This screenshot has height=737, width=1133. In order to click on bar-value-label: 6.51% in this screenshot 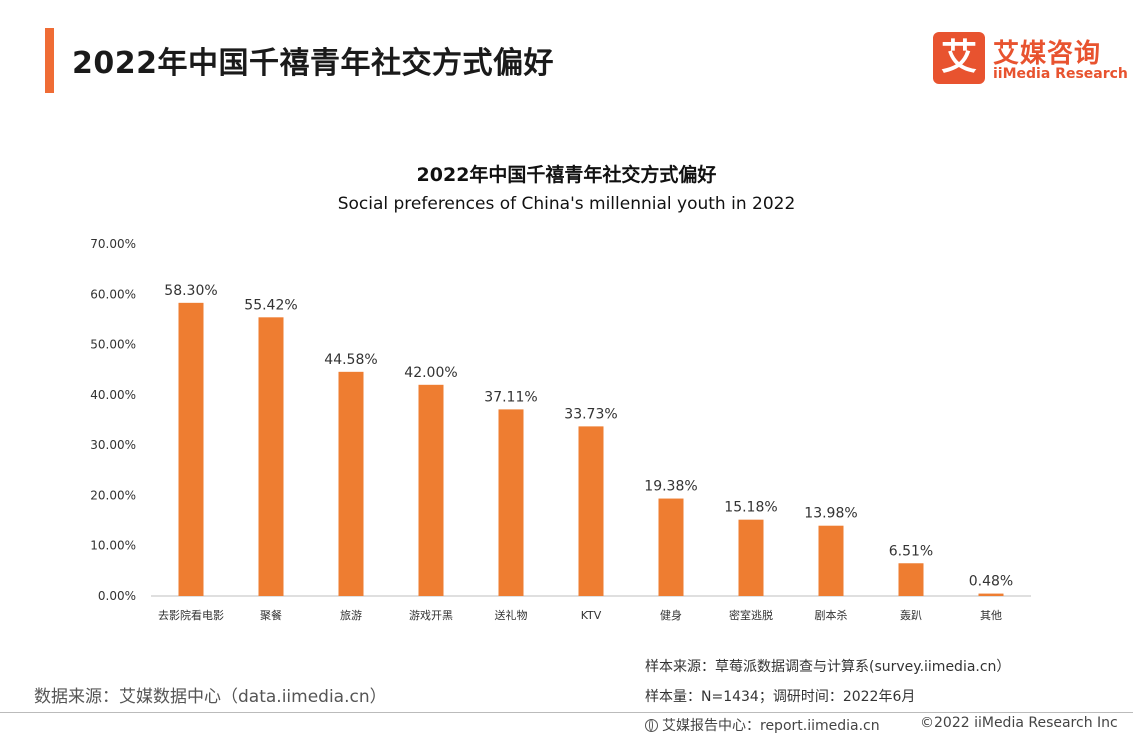, I will do `click(911, 551)`.